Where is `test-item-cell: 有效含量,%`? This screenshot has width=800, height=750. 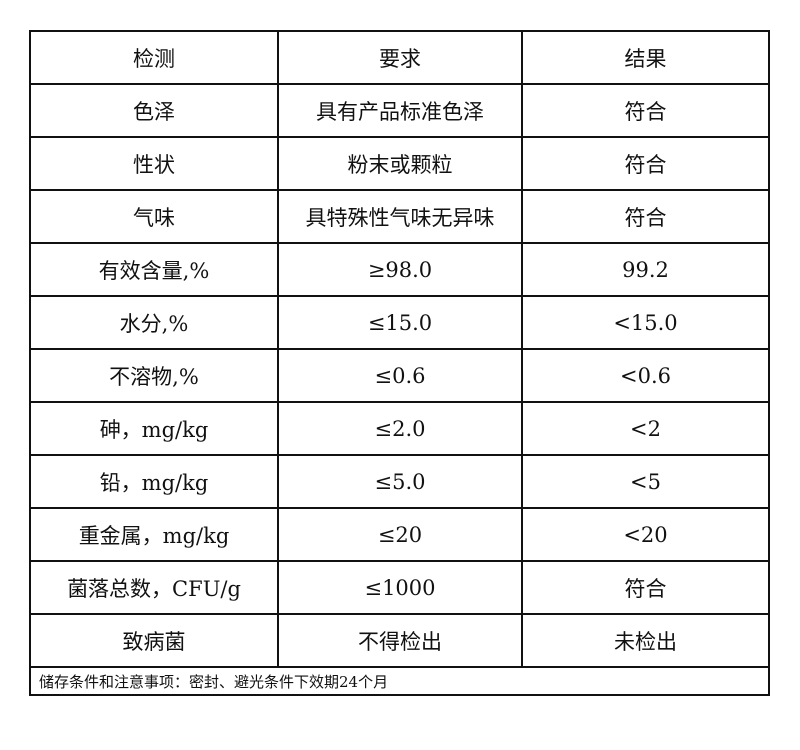 test-item-cell: 有效含量,% is located at coordinates (154, 269).